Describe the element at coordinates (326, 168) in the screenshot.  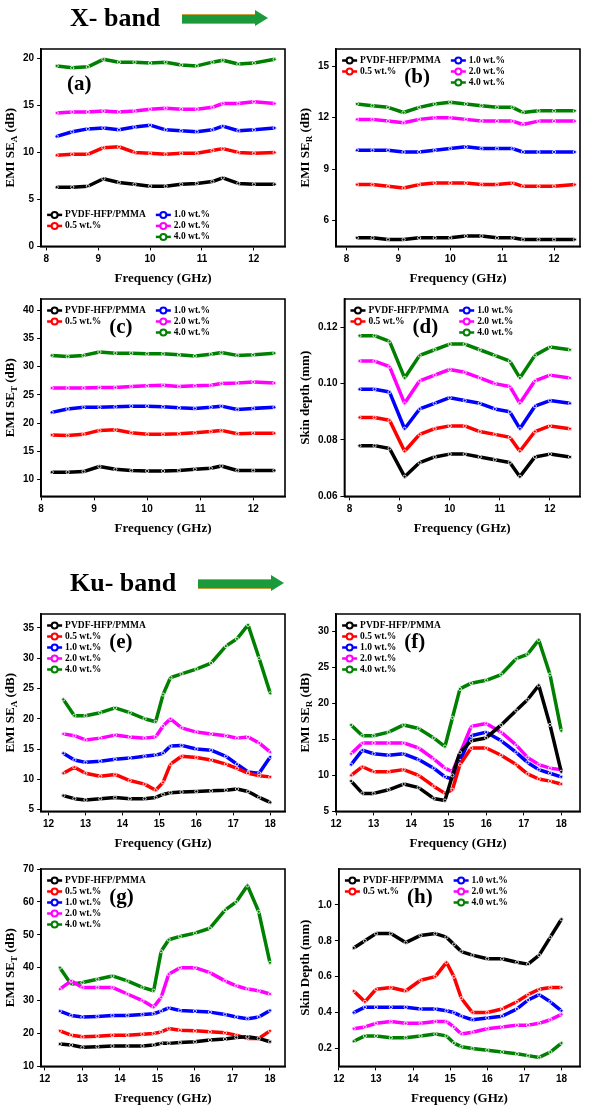
I see `y-tick-label: 9` at that location.